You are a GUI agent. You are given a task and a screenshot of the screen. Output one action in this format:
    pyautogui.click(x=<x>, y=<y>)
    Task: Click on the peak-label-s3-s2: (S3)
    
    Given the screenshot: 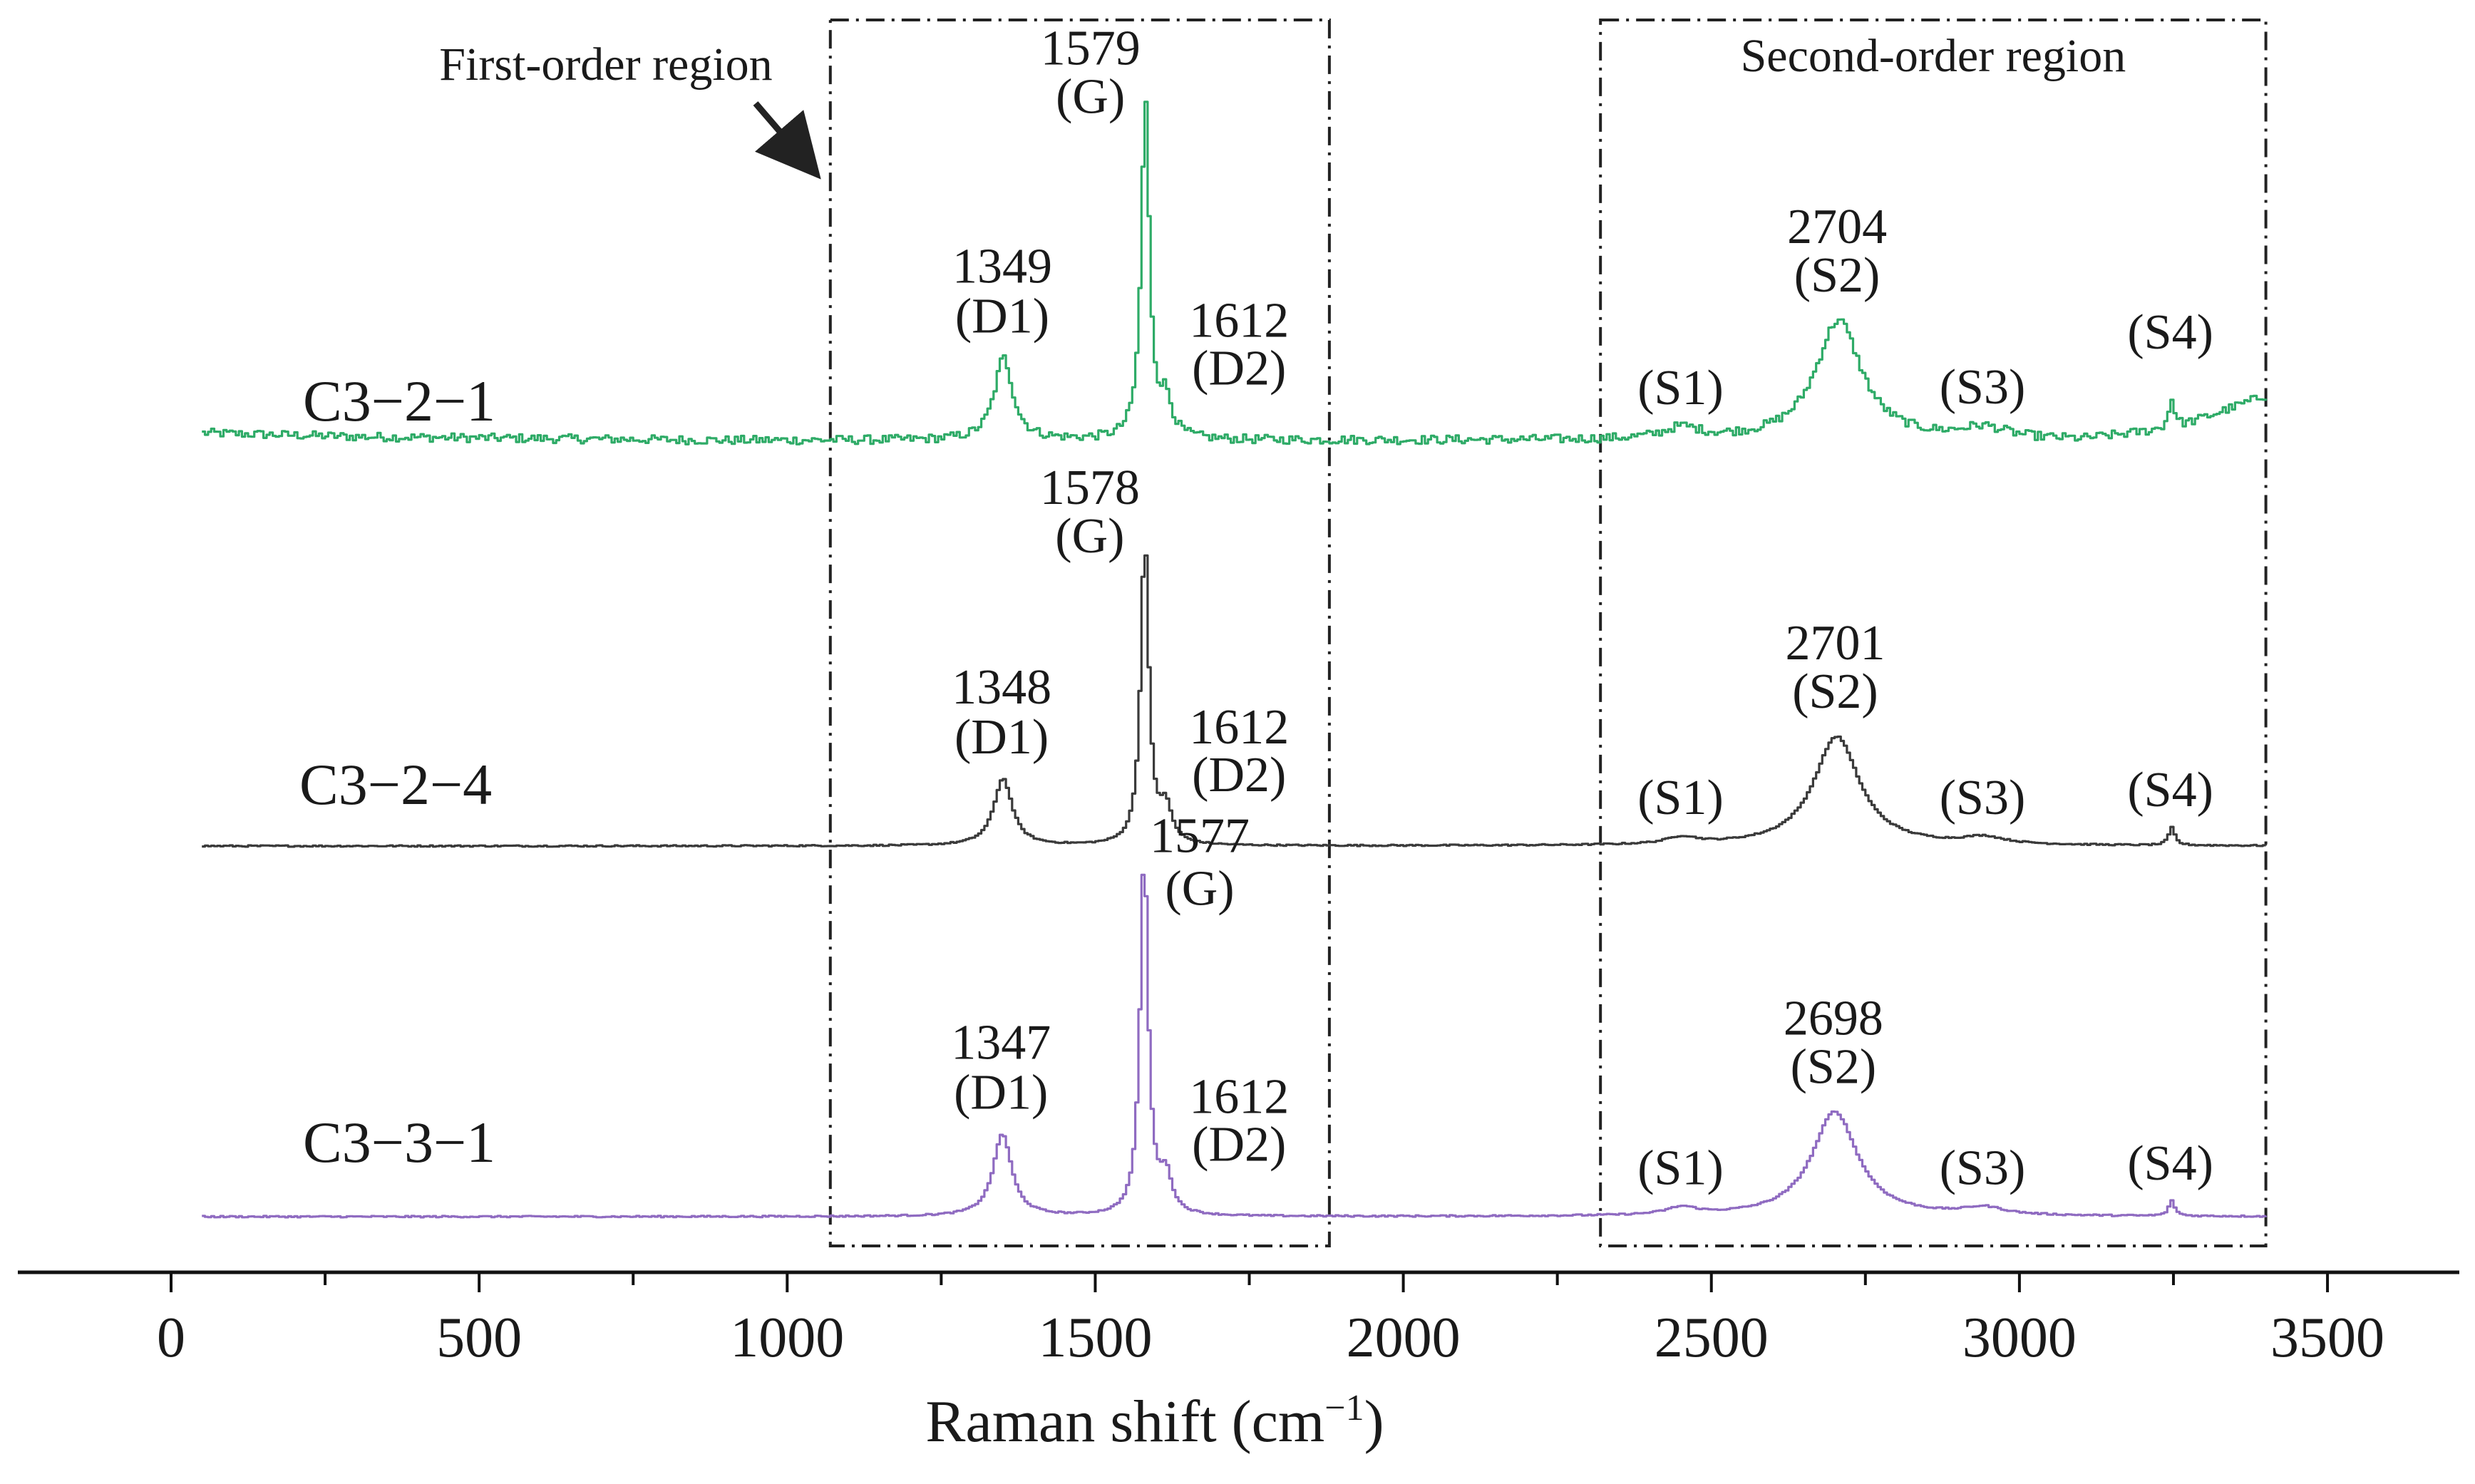 What is the action you would take?
    pyautogui.click(x=1983, y=798)
    